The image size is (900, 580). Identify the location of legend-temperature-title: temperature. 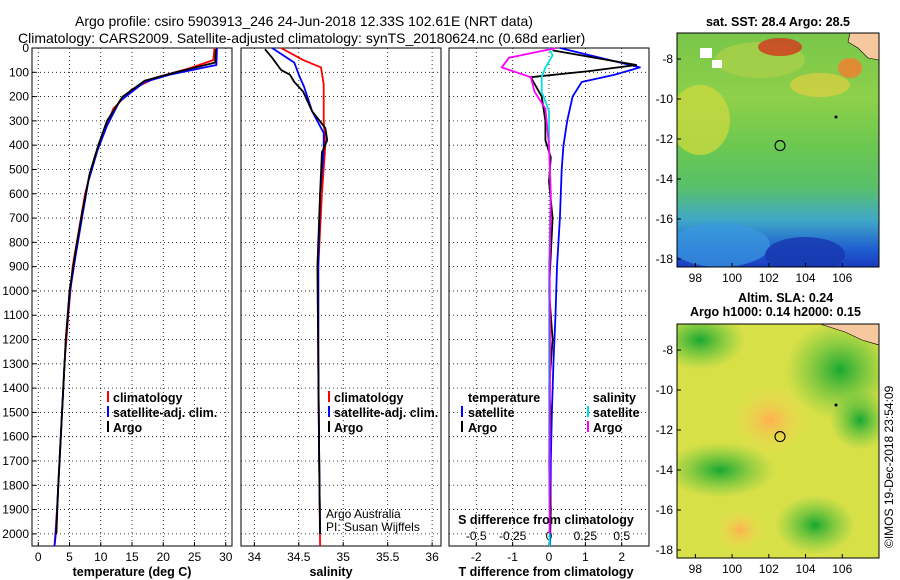
(504, 398).